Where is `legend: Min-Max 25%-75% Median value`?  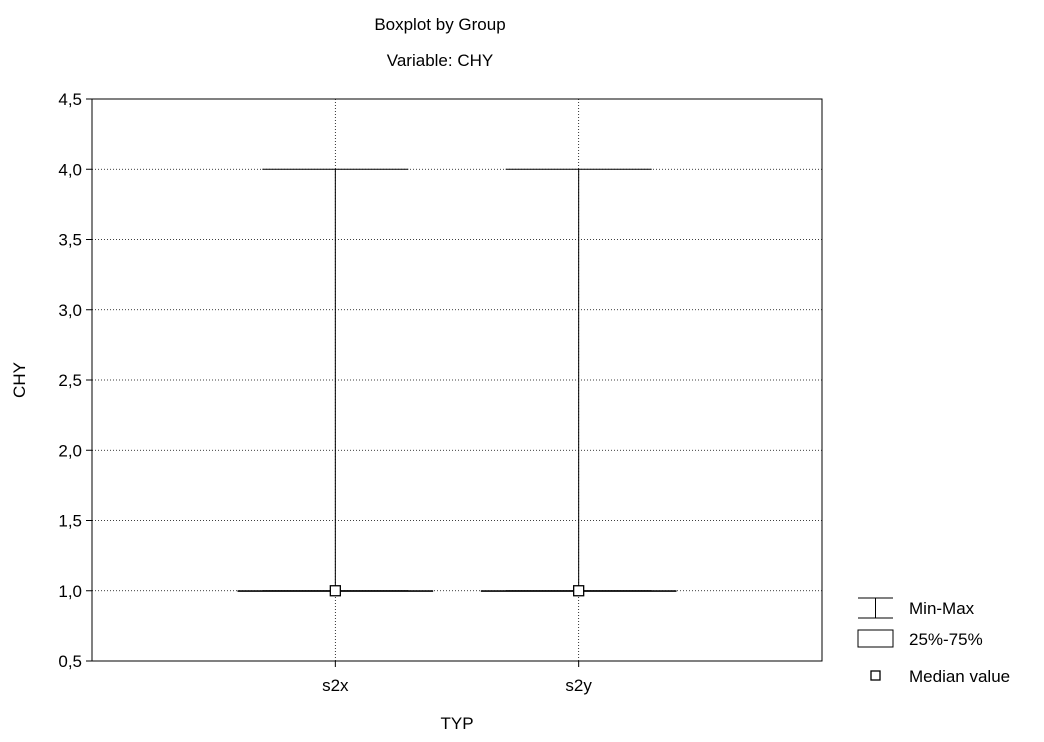
legend: Min-Max 25%-75% Median value is located at coordinates (933, 641).